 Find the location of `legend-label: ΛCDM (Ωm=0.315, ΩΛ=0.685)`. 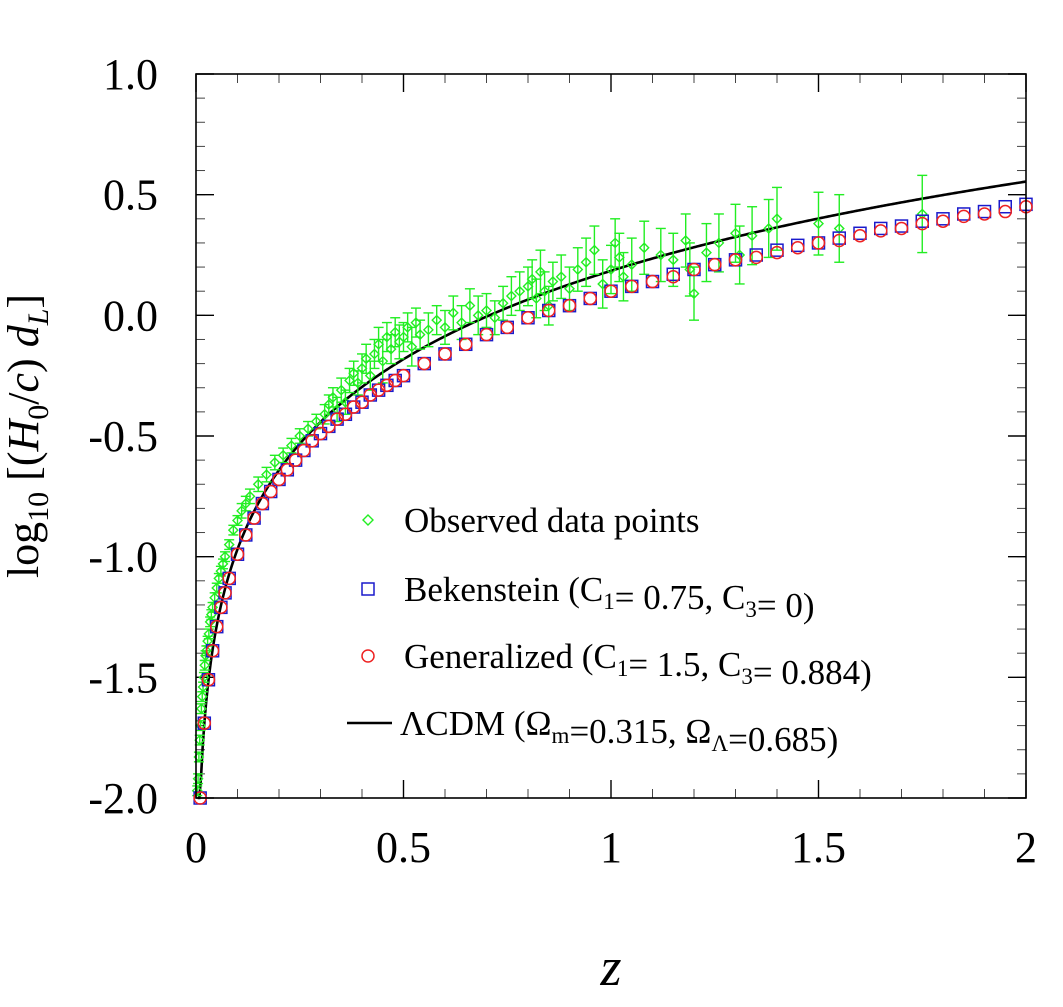

legend-label: ΛCDM (Ωm=0.315, ΩΛ=0.685) is located at coordinates (619, 731).